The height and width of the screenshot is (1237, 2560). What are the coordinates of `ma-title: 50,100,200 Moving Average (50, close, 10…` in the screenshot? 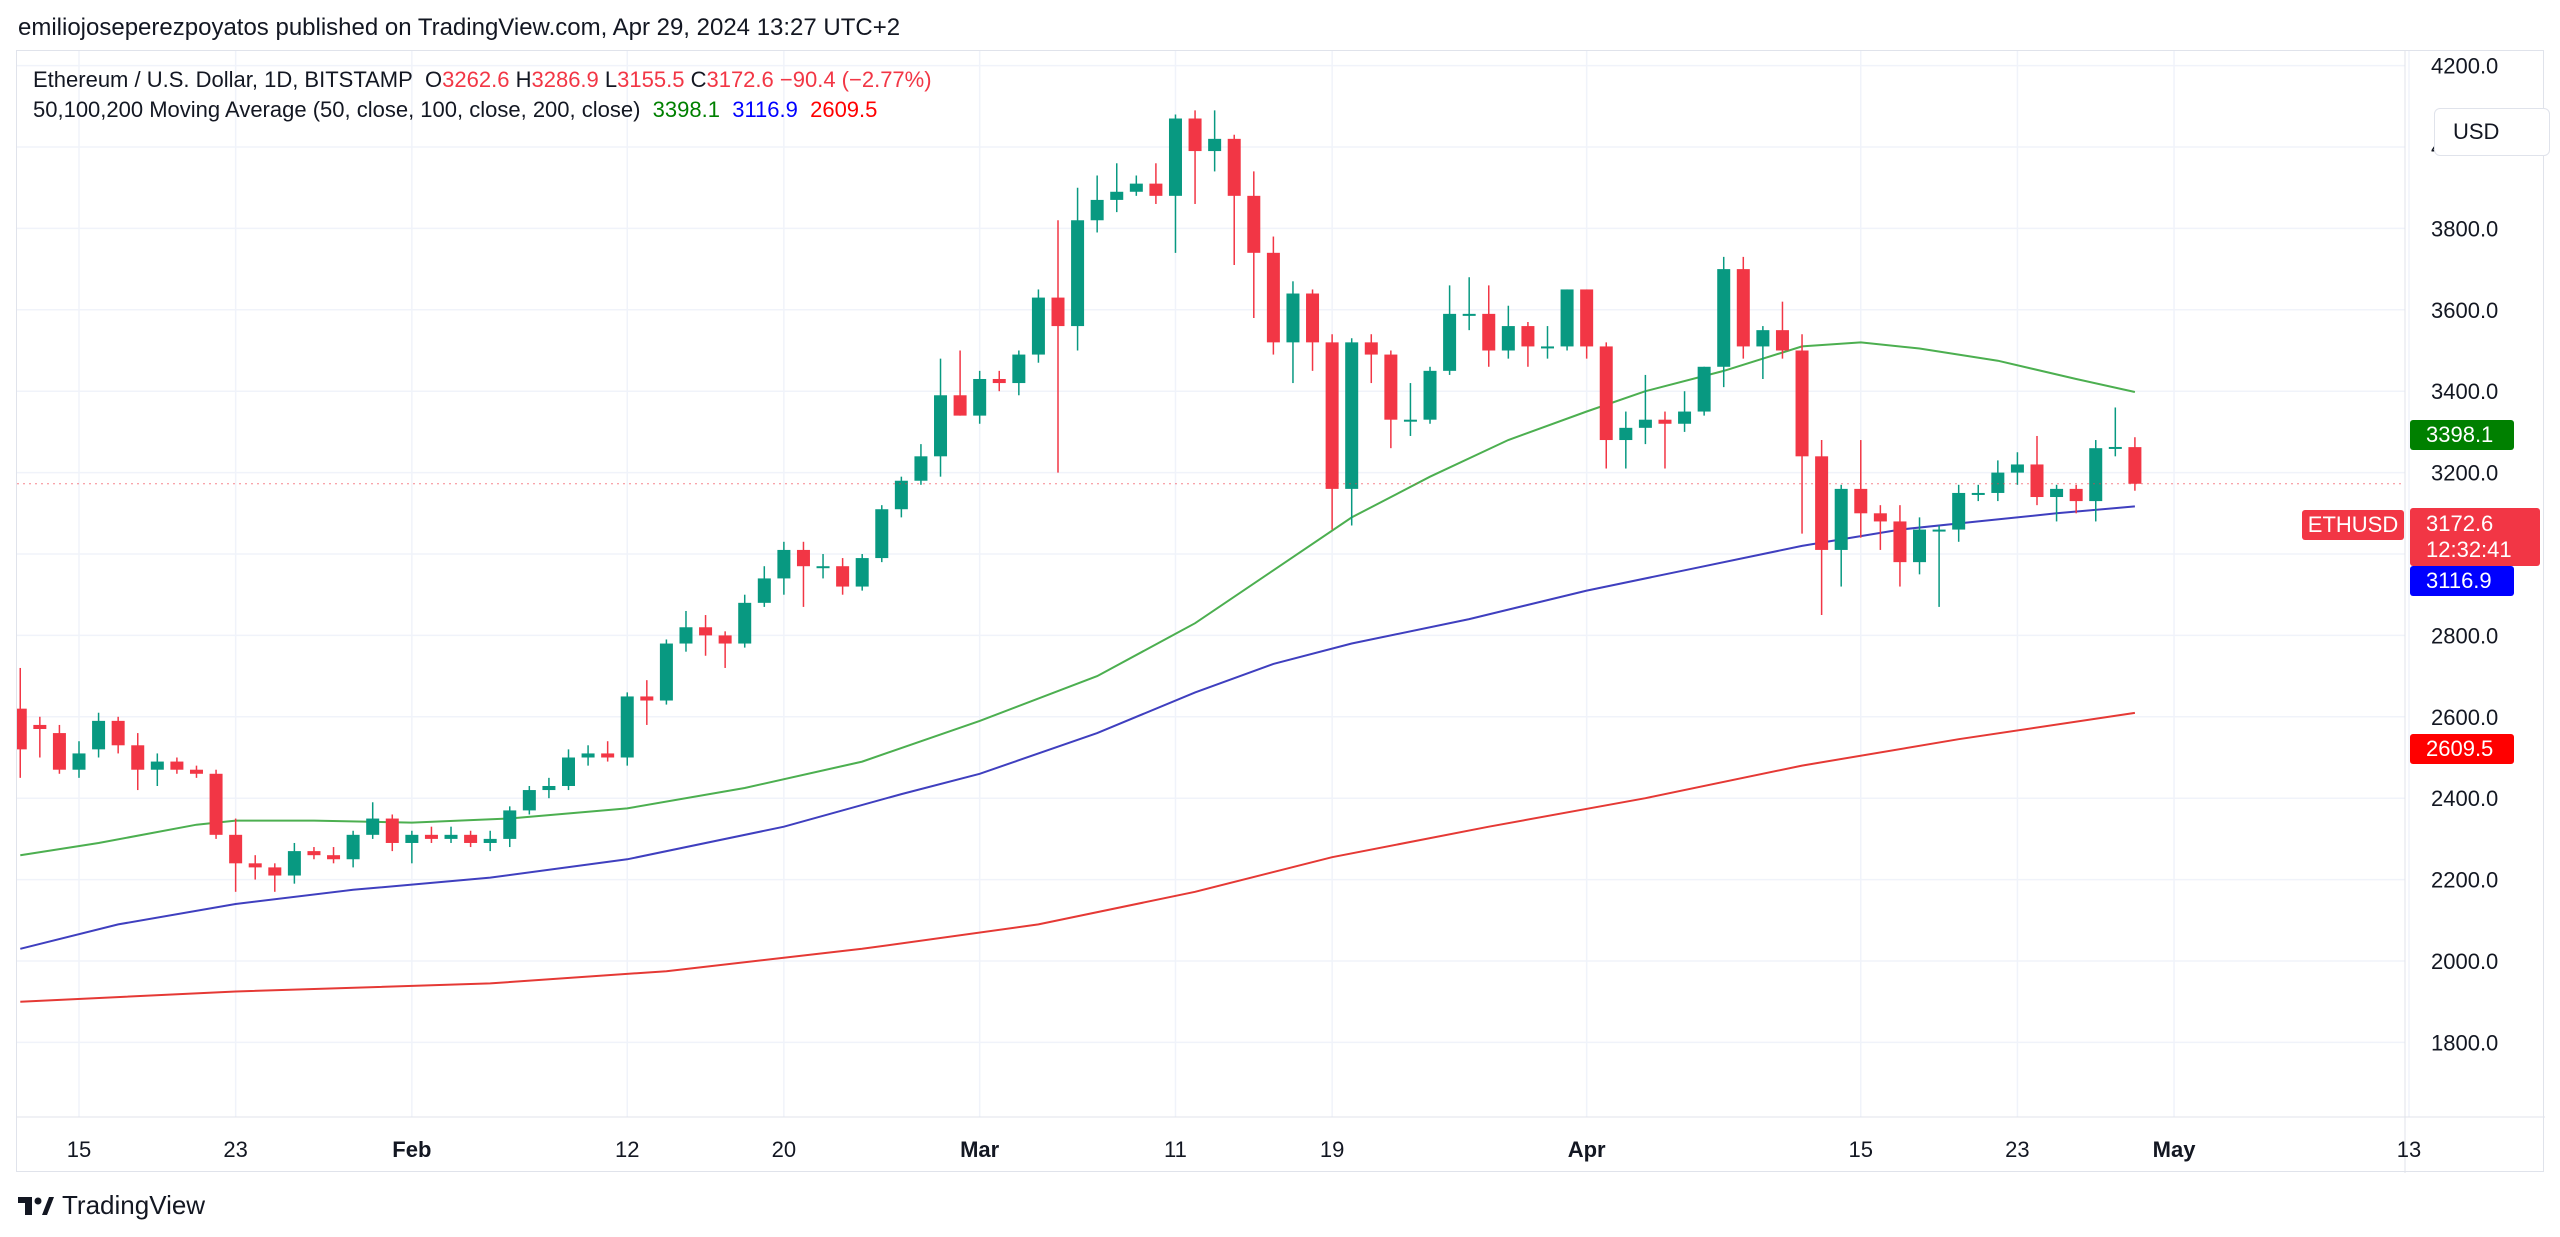 It's located at (337, 109).